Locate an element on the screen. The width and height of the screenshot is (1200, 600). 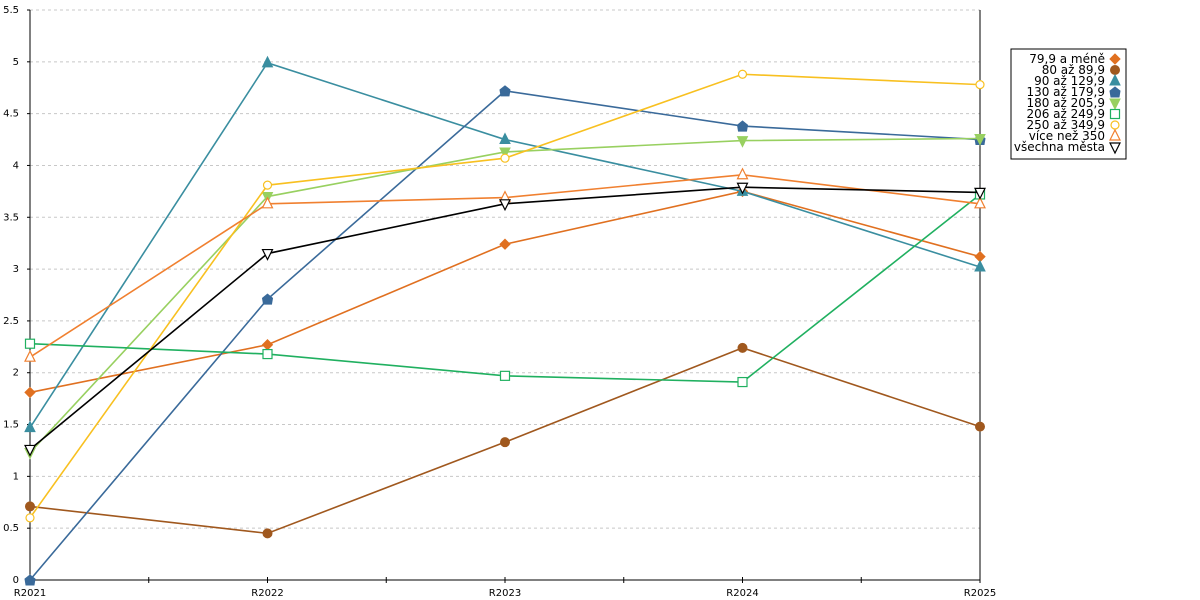
legend-box is located at coordinates (1068, 104).